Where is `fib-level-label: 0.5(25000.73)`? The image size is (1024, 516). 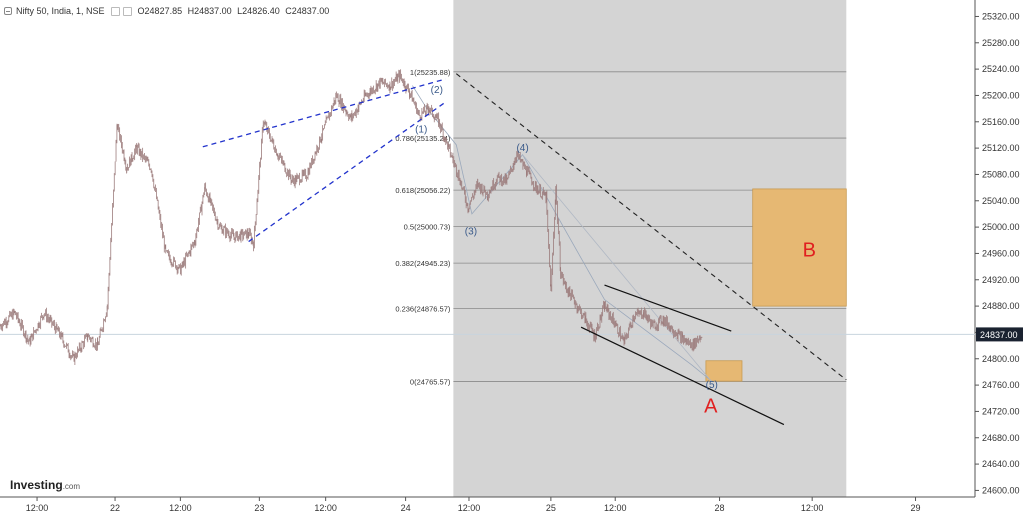 fib-level-label: 0.5(25000.73) is located at coordinates (427, 227).